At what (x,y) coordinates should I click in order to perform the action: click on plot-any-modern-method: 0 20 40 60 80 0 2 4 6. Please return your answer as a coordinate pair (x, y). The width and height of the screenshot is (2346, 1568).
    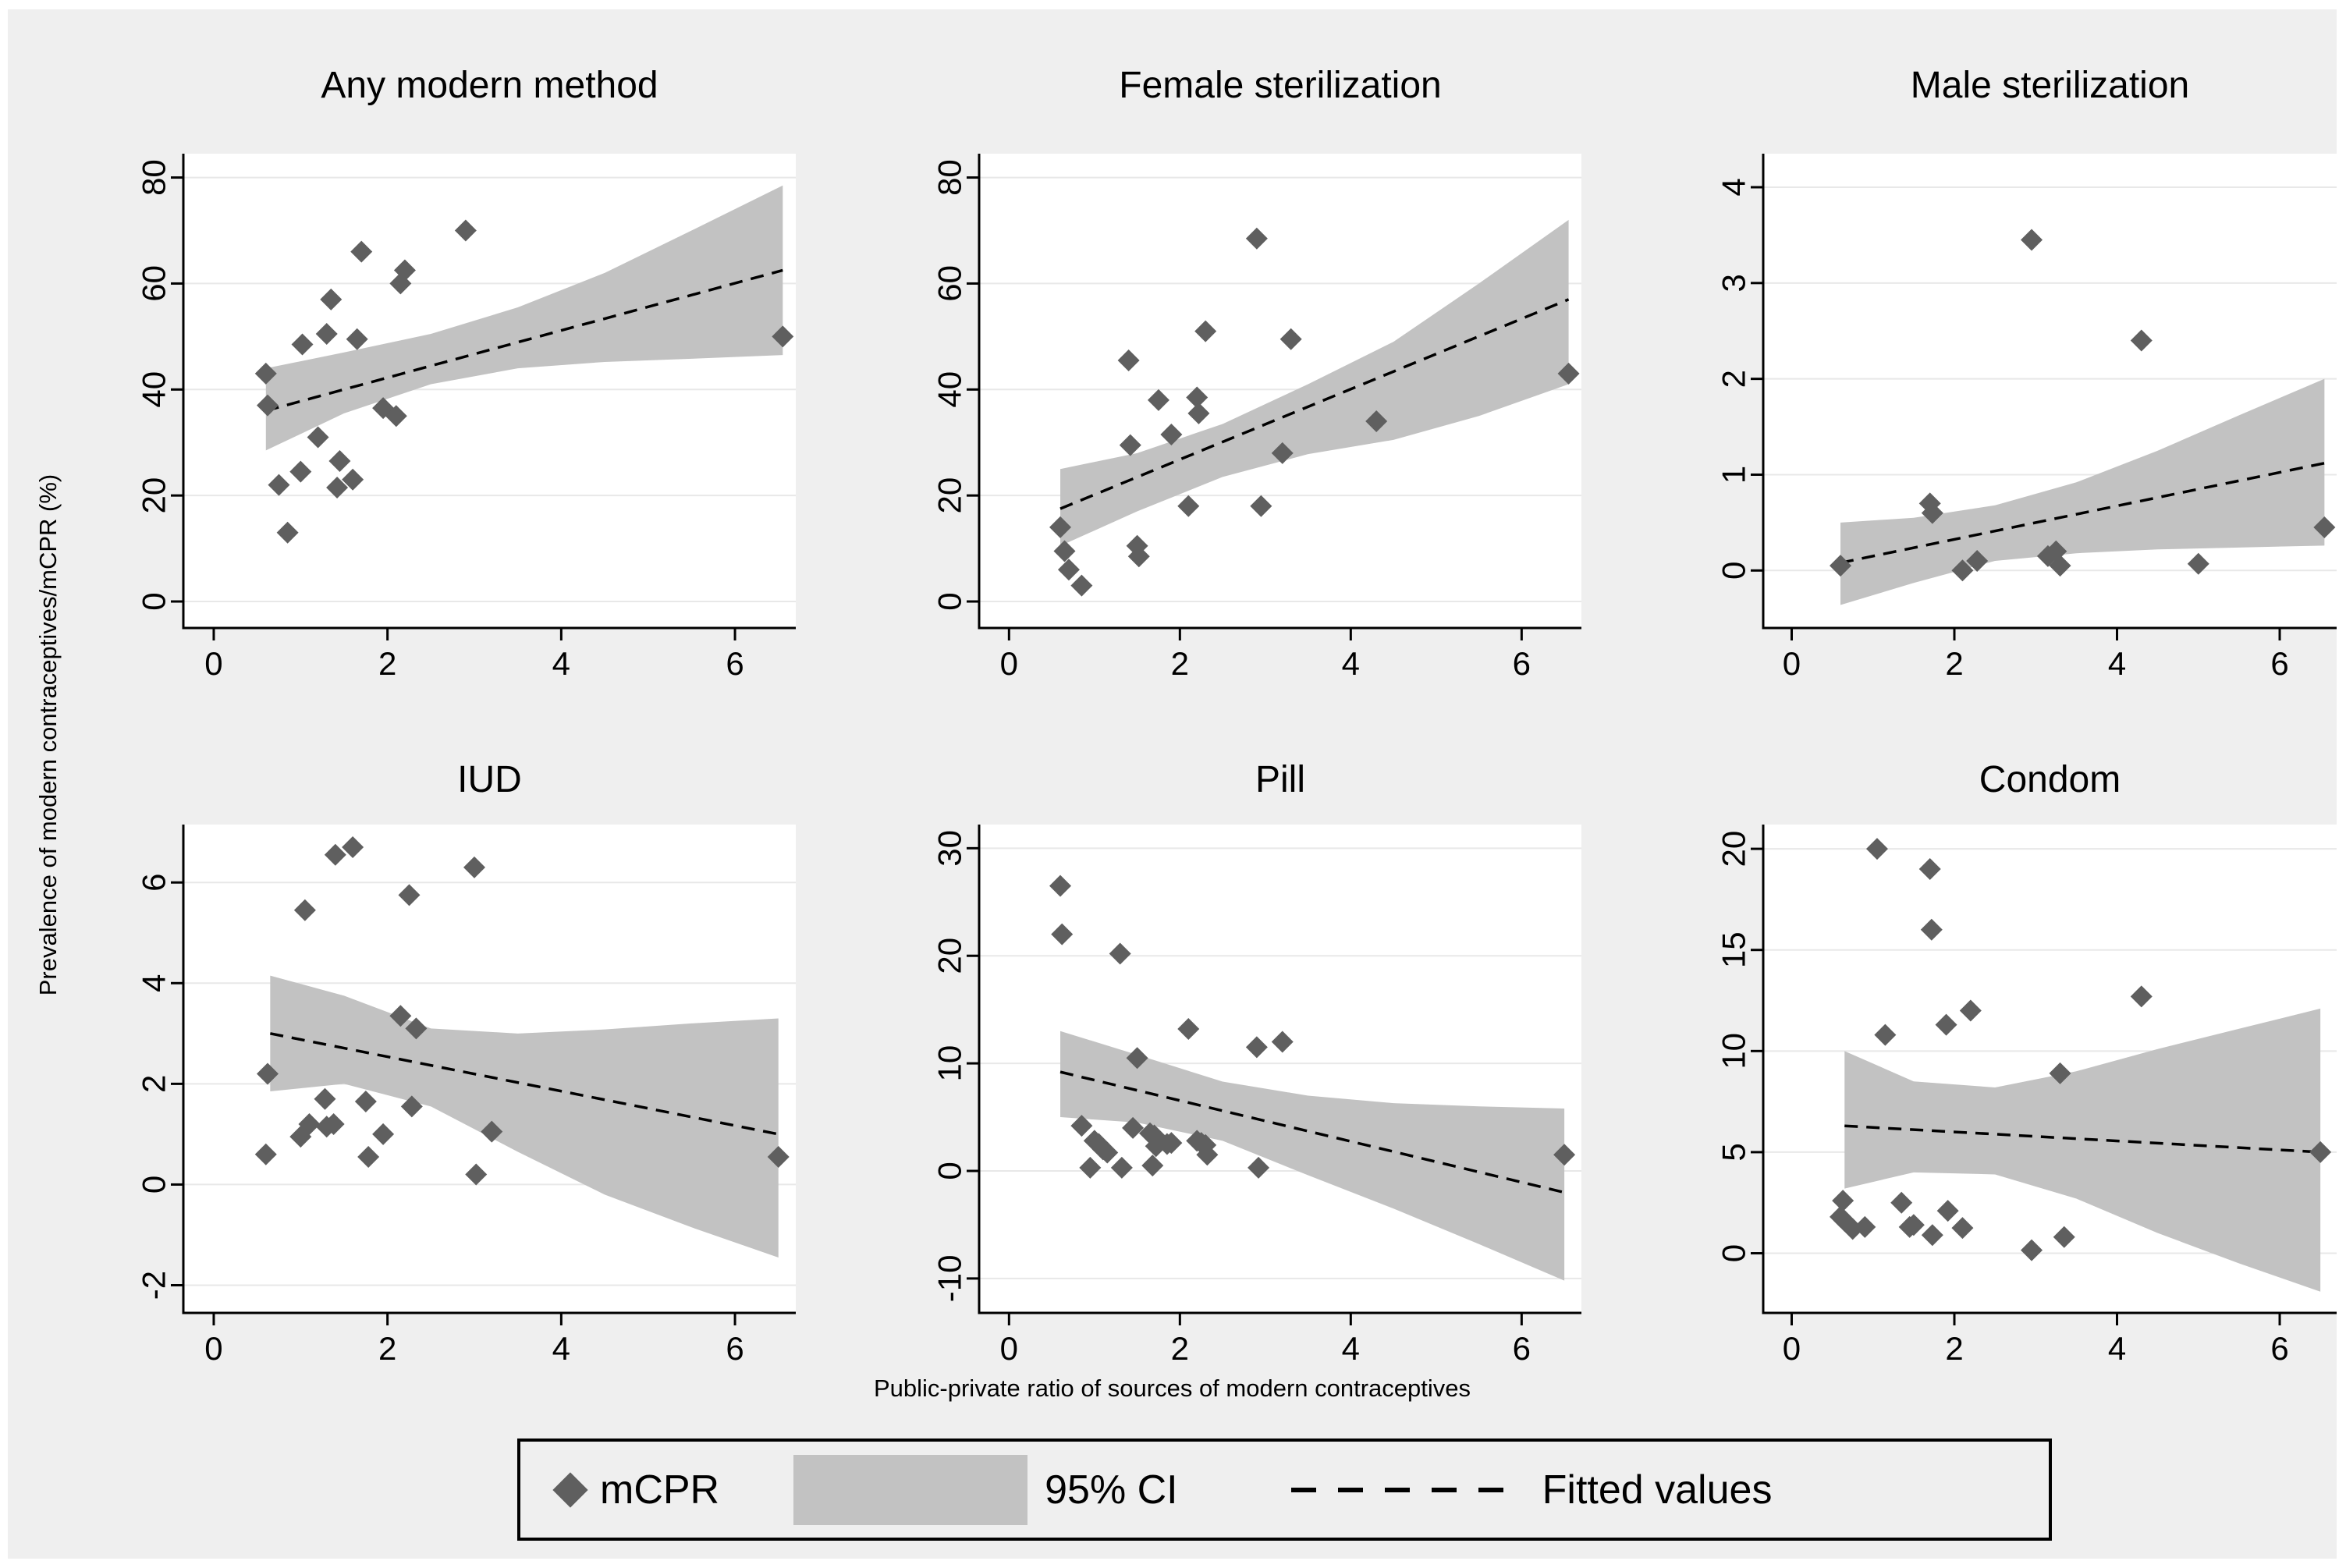
    Looking at the image, I should click on (466, 418).